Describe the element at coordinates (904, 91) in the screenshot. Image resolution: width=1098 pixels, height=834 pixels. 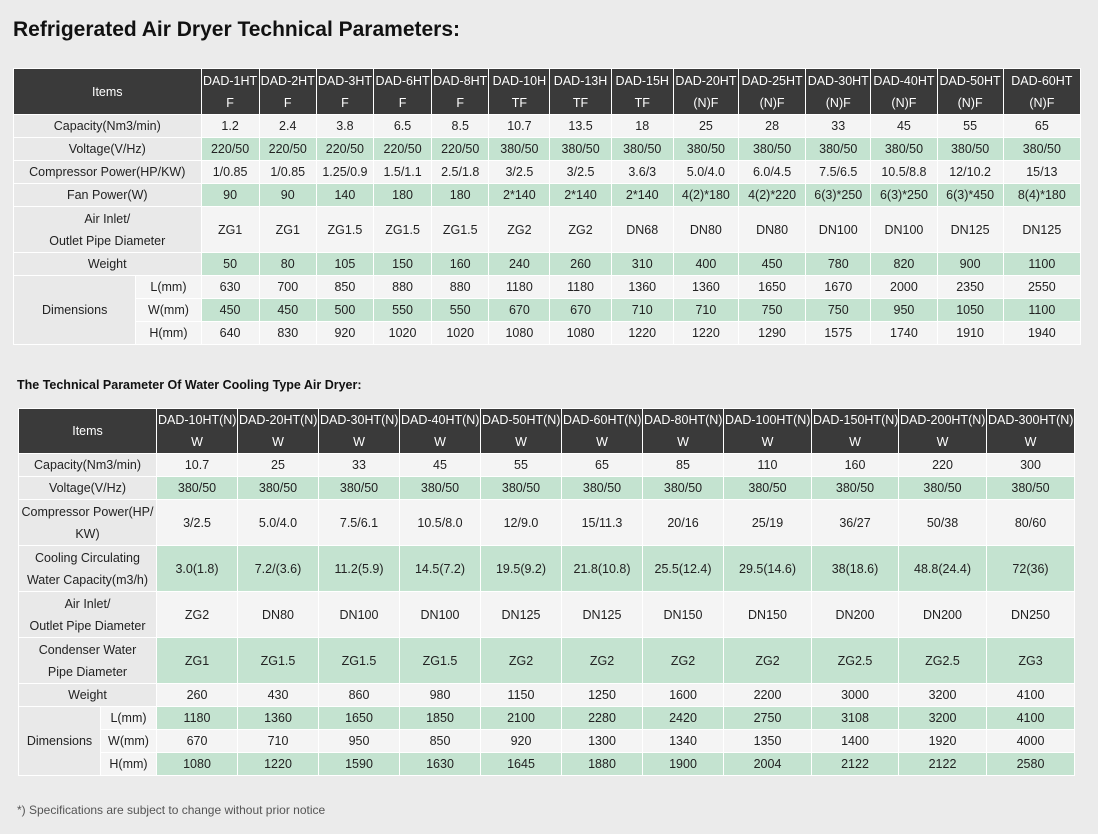
I see `model-header: DAD-40HT (N)F` at that location.